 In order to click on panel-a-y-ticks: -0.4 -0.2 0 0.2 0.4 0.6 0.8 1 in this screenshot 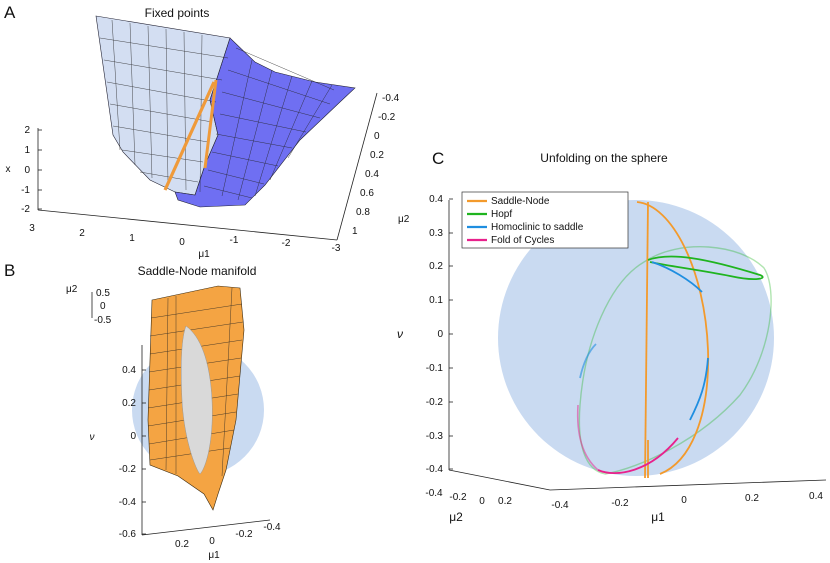, I will do `click(376, 165)`.